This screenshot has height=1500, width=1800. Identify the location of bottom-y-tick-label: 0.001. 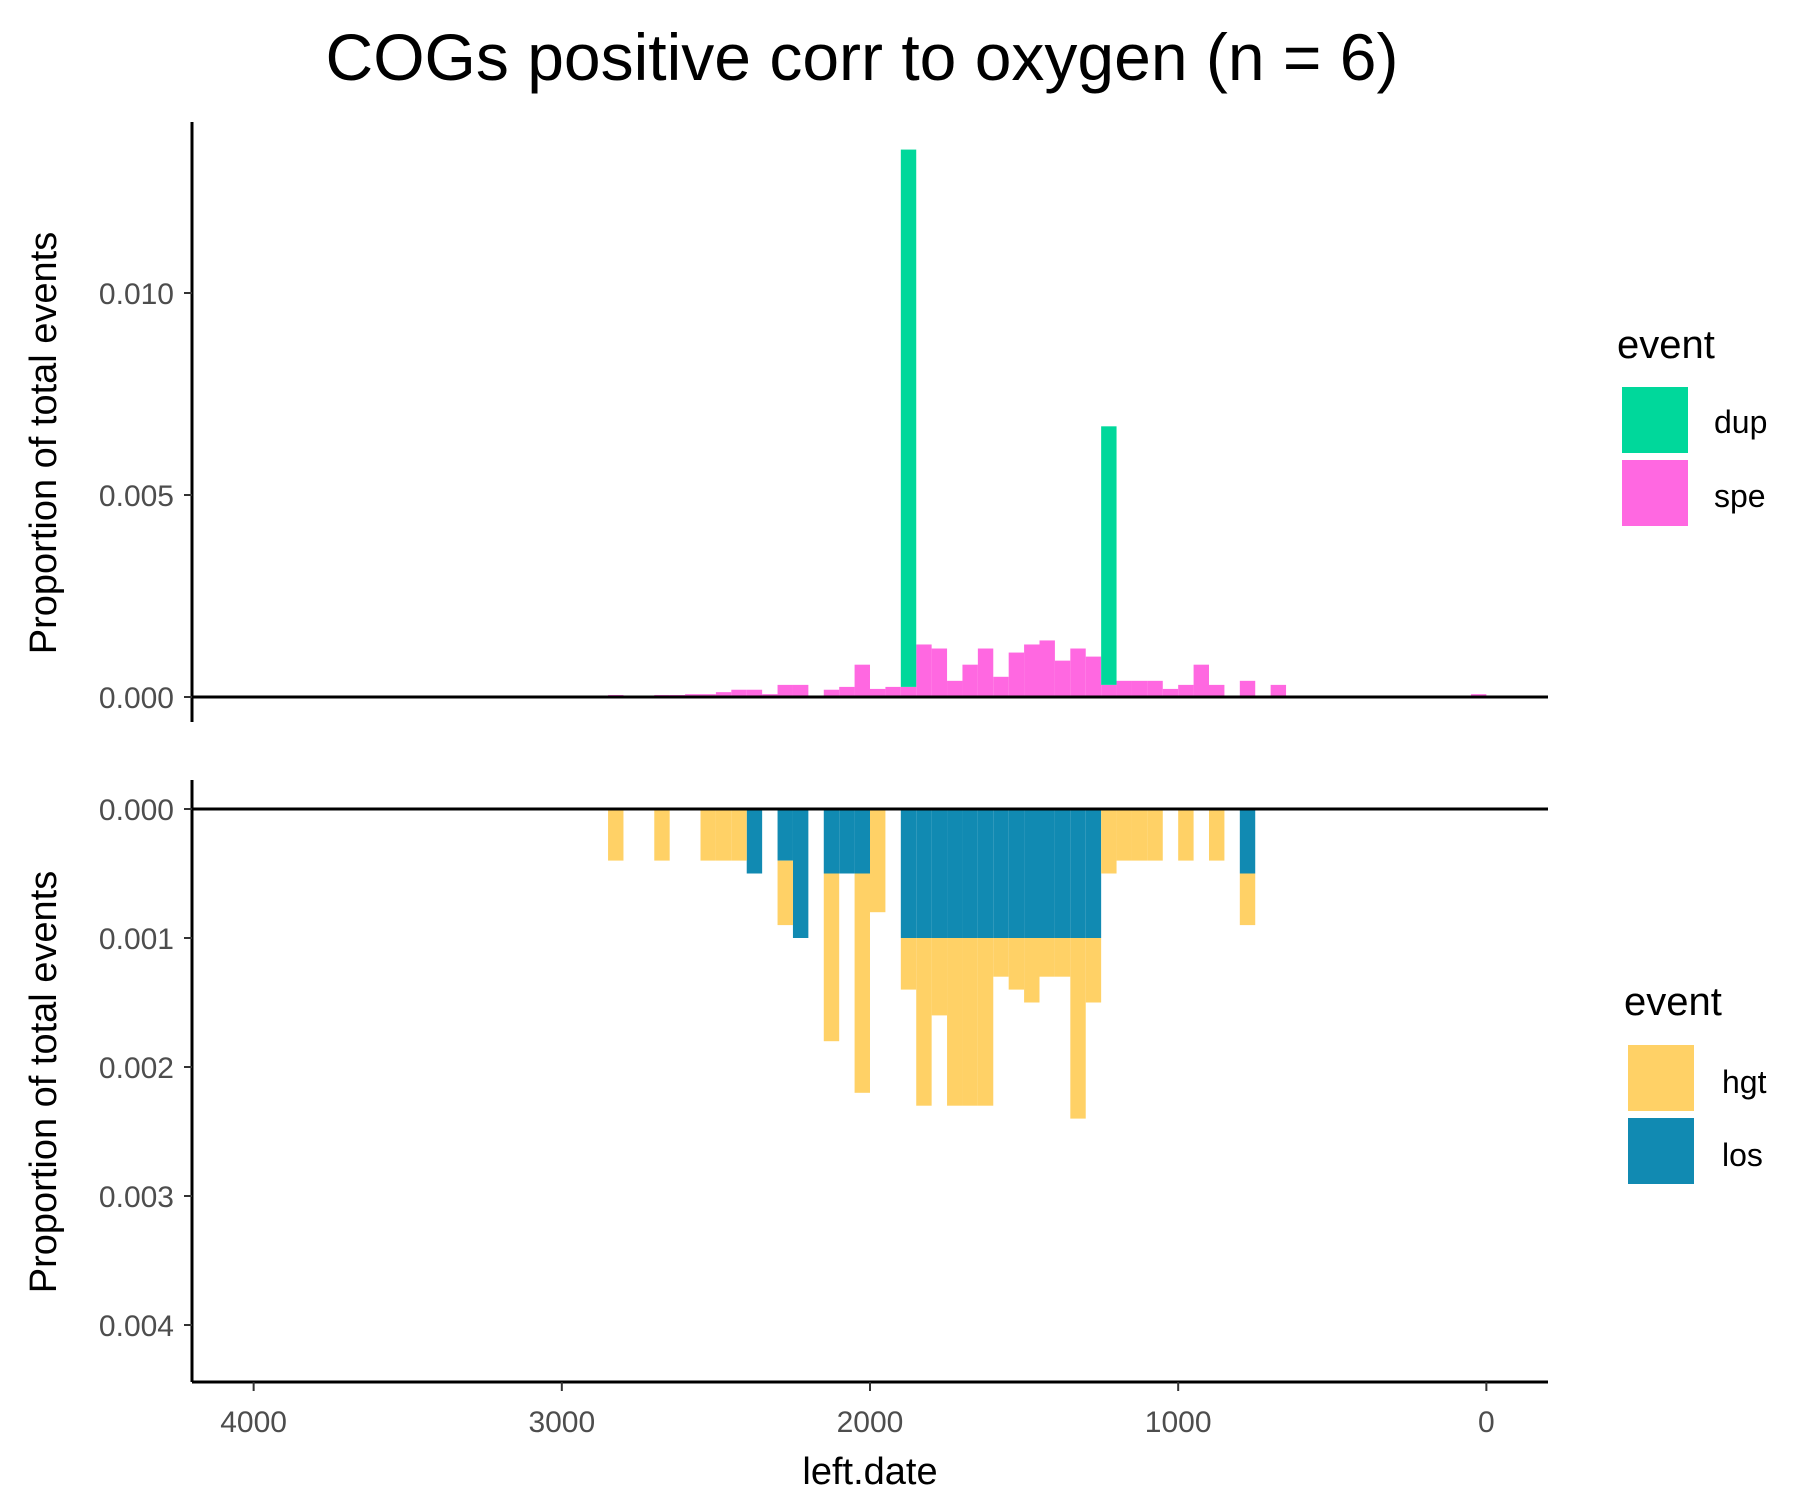
(136, 939).